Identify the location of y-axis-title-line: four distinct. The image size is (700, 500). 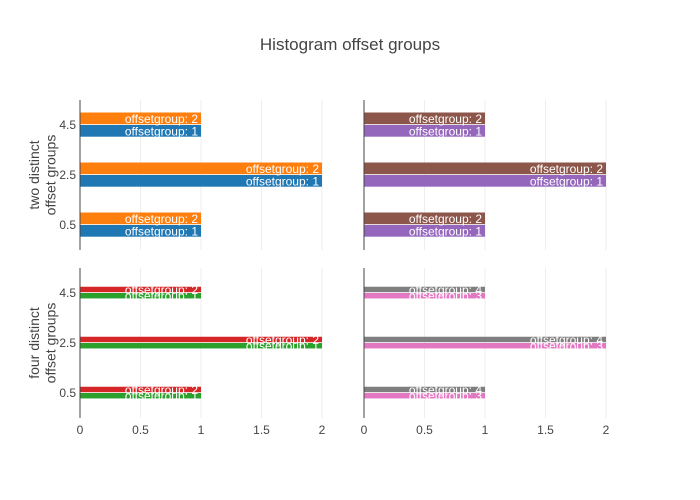
(34, 343).